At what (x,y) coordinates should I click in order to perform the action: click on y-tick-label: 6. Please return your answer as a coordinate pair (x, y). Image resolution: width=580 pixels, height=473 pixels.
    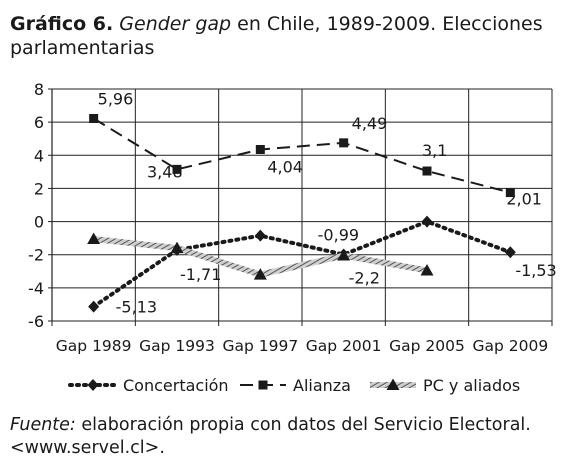
    Looking at the image, I should click on (39, 122).